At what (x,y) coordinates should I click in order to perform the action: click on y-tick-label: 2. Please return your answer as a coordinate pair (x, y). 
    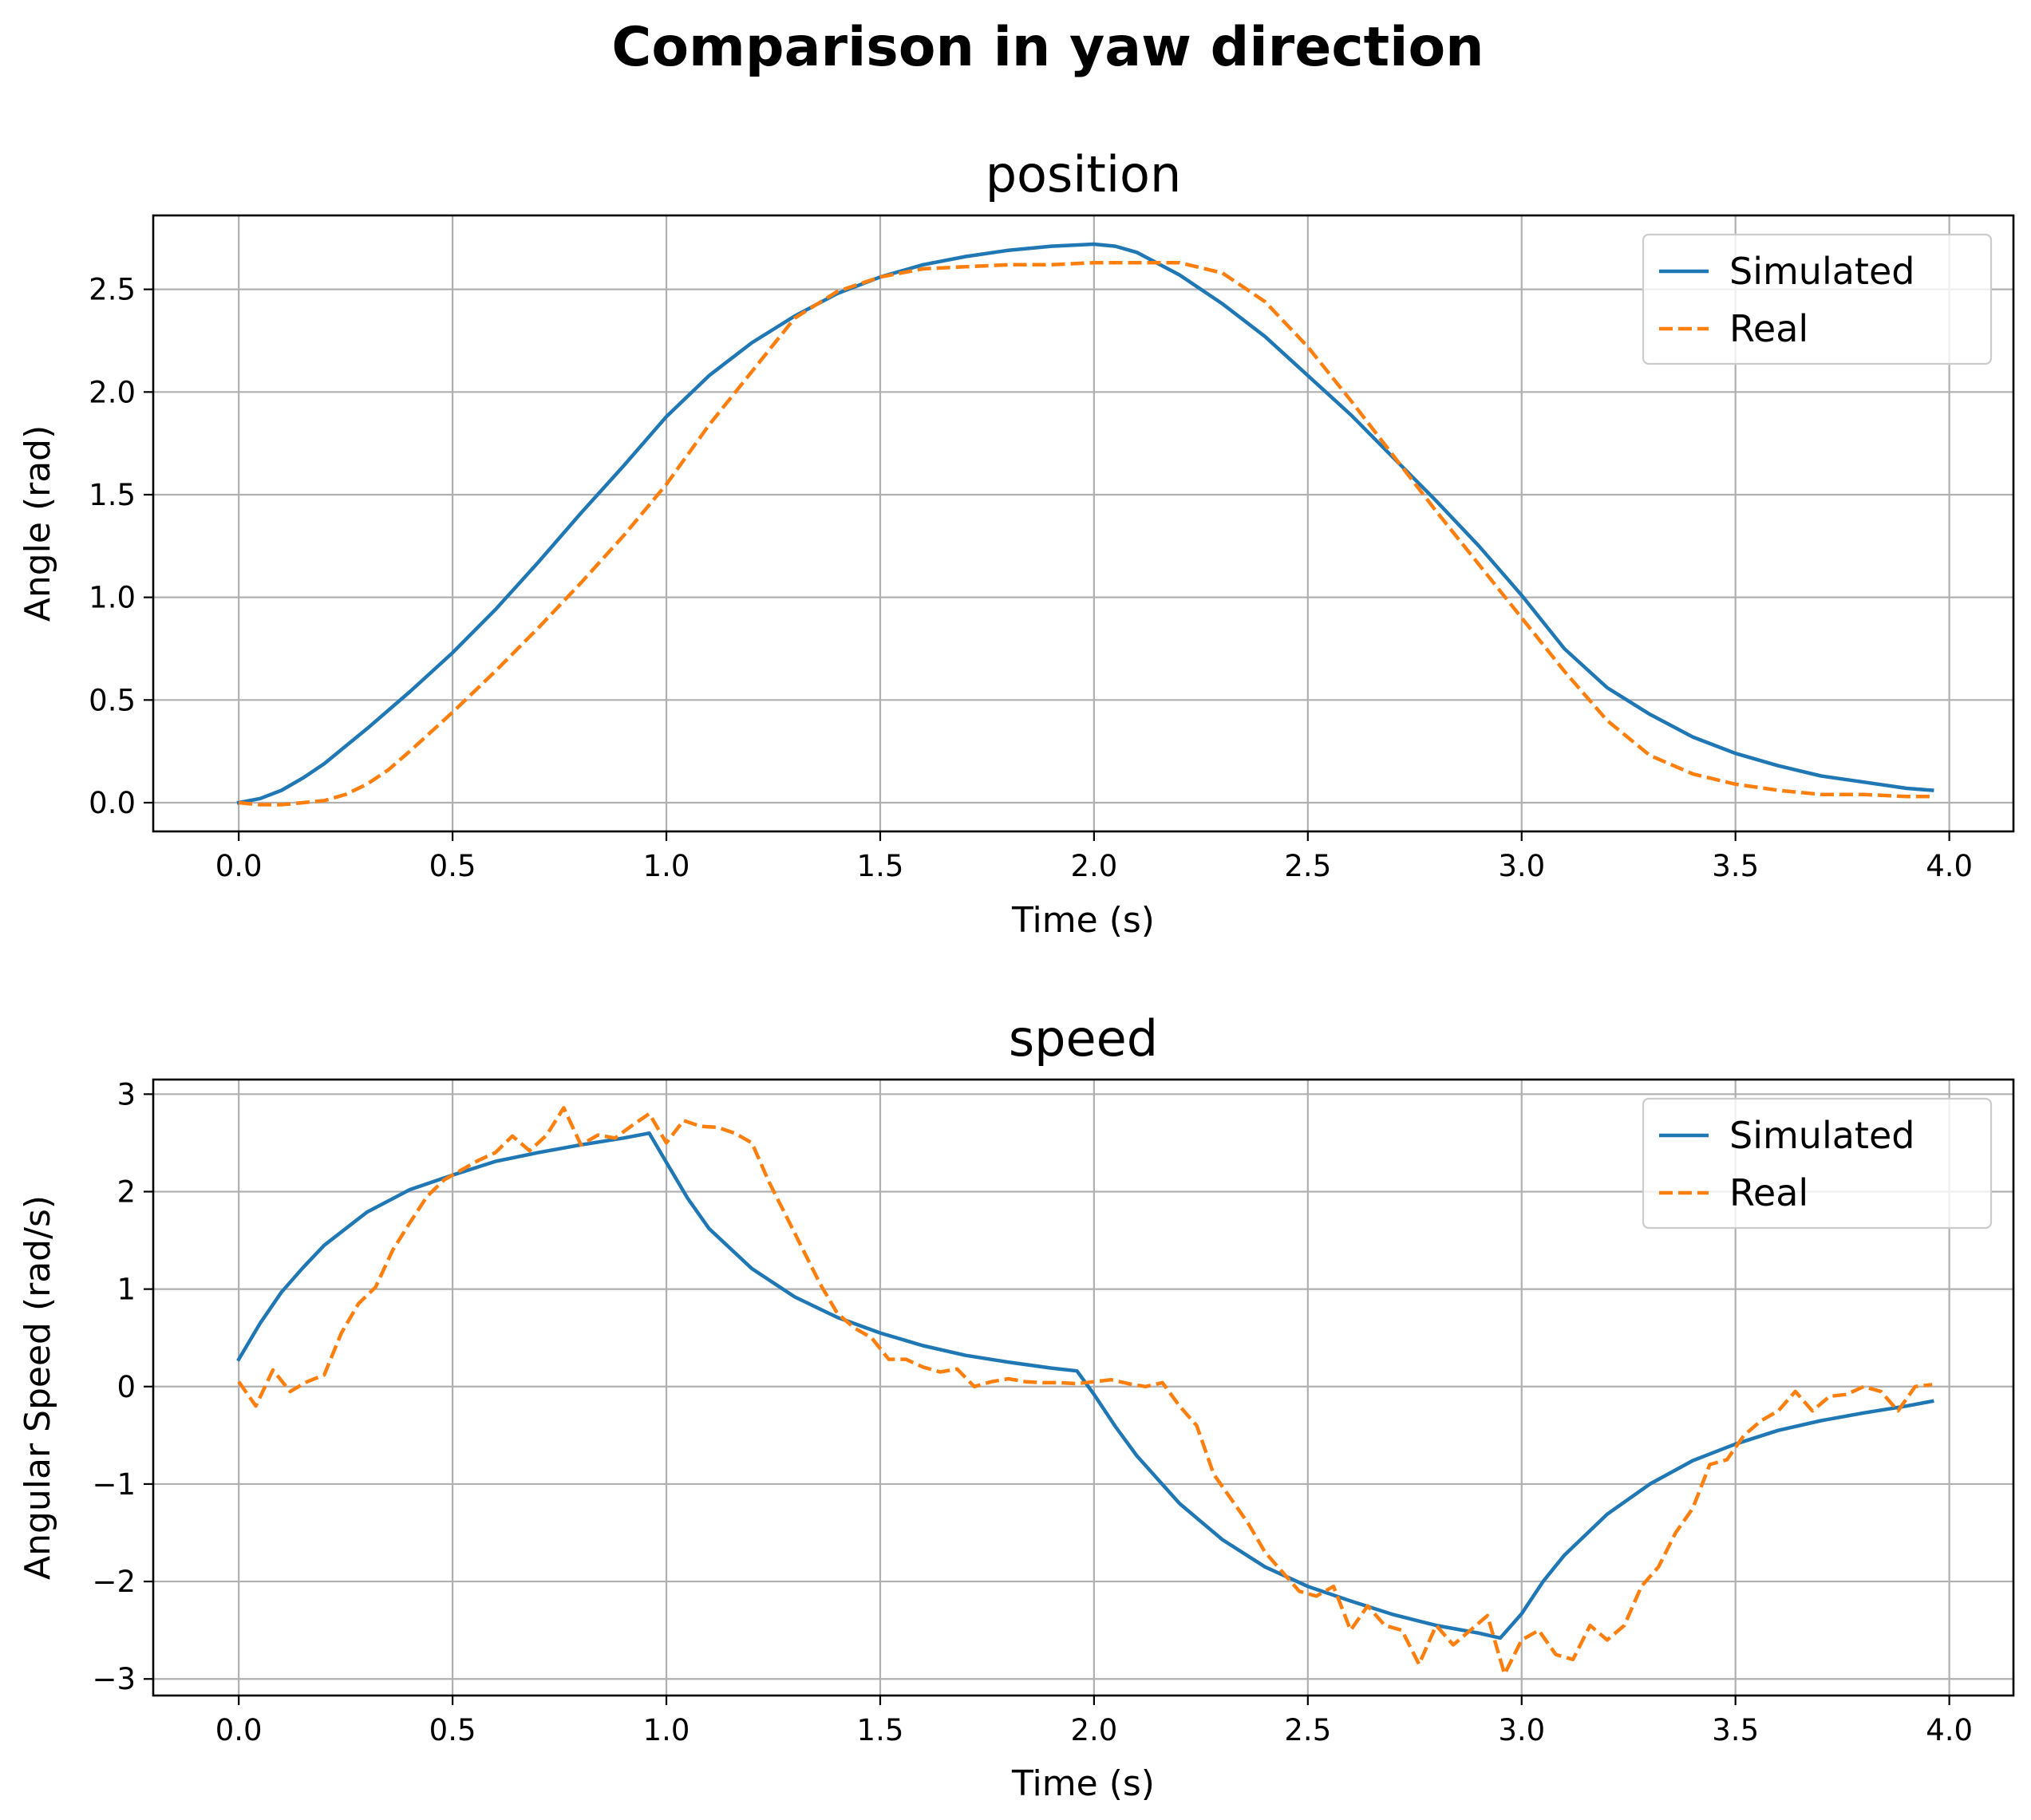
    Looking at the image, I should click on (126, 1192).